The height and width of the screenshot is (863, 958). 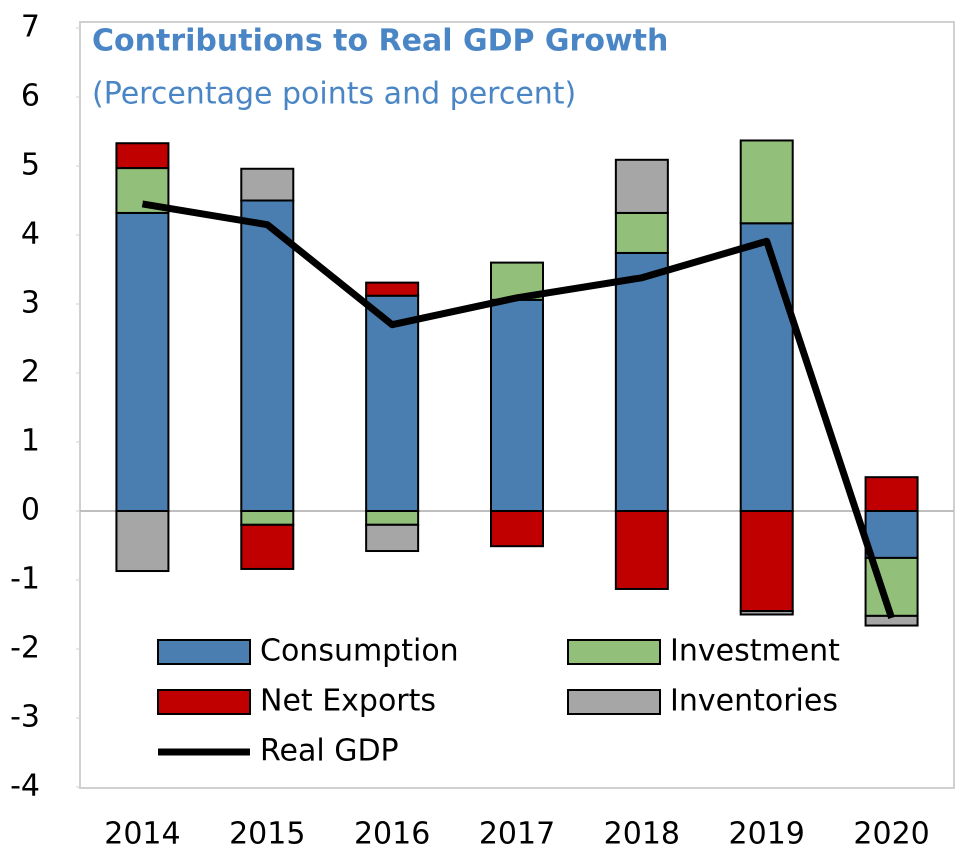 What do you see at coordinates (334, 94) in the screenshot?
I see `chart-subtitle: (Percentage points and percent)` at bounding box center [334, 94].